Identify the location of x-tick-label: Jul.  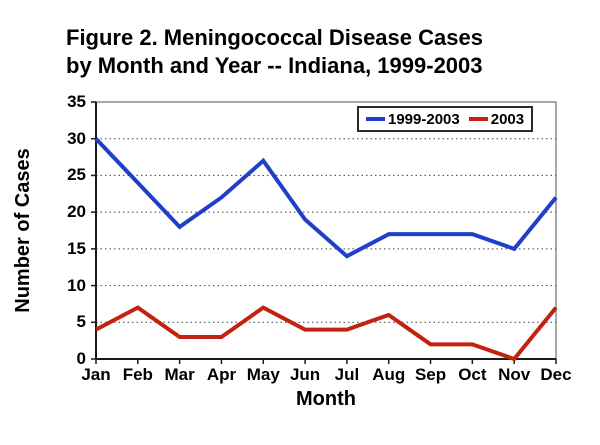
(347, 374).